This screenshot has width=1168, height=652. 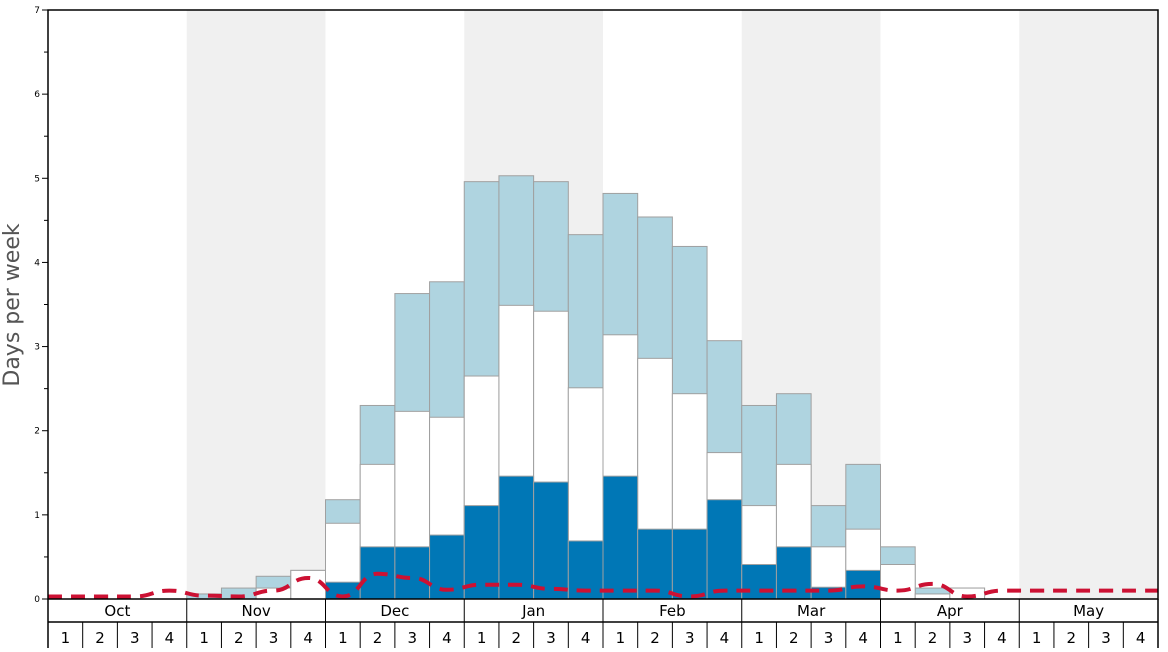 I want to click on month-label-nov: Nov, so click(x=255, y=611).